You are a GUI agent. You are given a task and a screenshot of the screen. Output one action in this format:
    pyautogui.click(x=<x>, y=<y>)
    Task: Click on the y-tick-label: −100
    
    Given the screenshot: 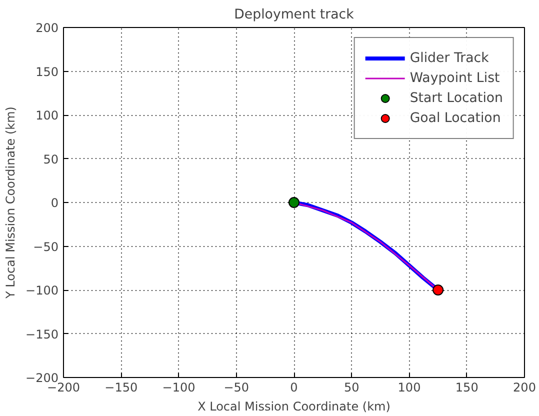 What is the action you would take?
    pyautogui.click(x=42, y=291)
    